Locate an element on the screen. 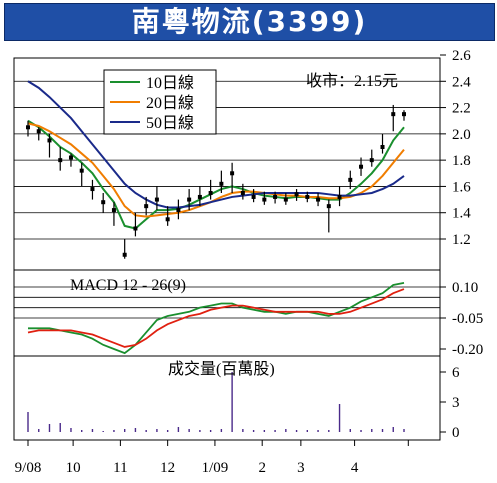 This screenshot has height=483, width=497. x-tick-label: 3 is located at coordinates (301, 468).